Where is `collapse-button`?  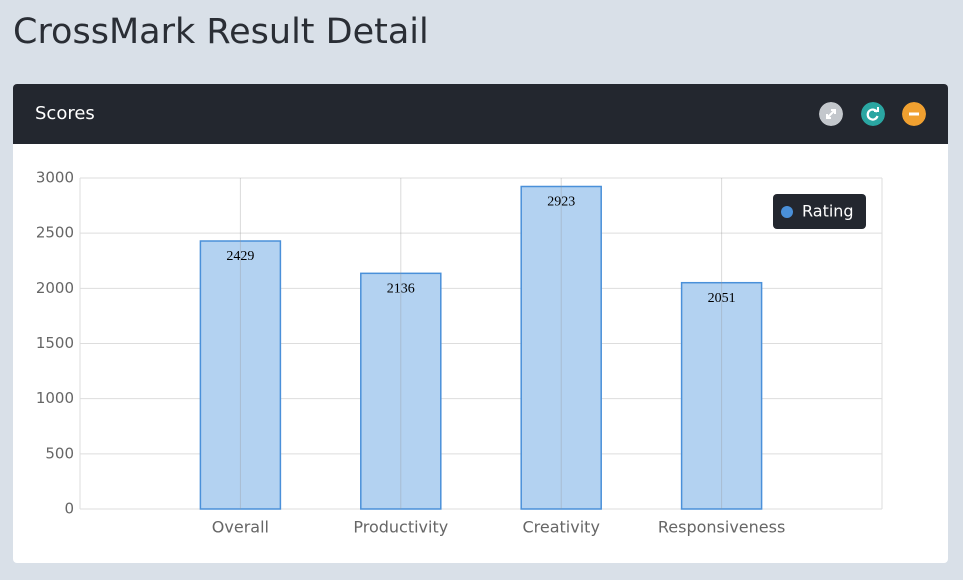
collapse-button is located at coordinates (914, 114).